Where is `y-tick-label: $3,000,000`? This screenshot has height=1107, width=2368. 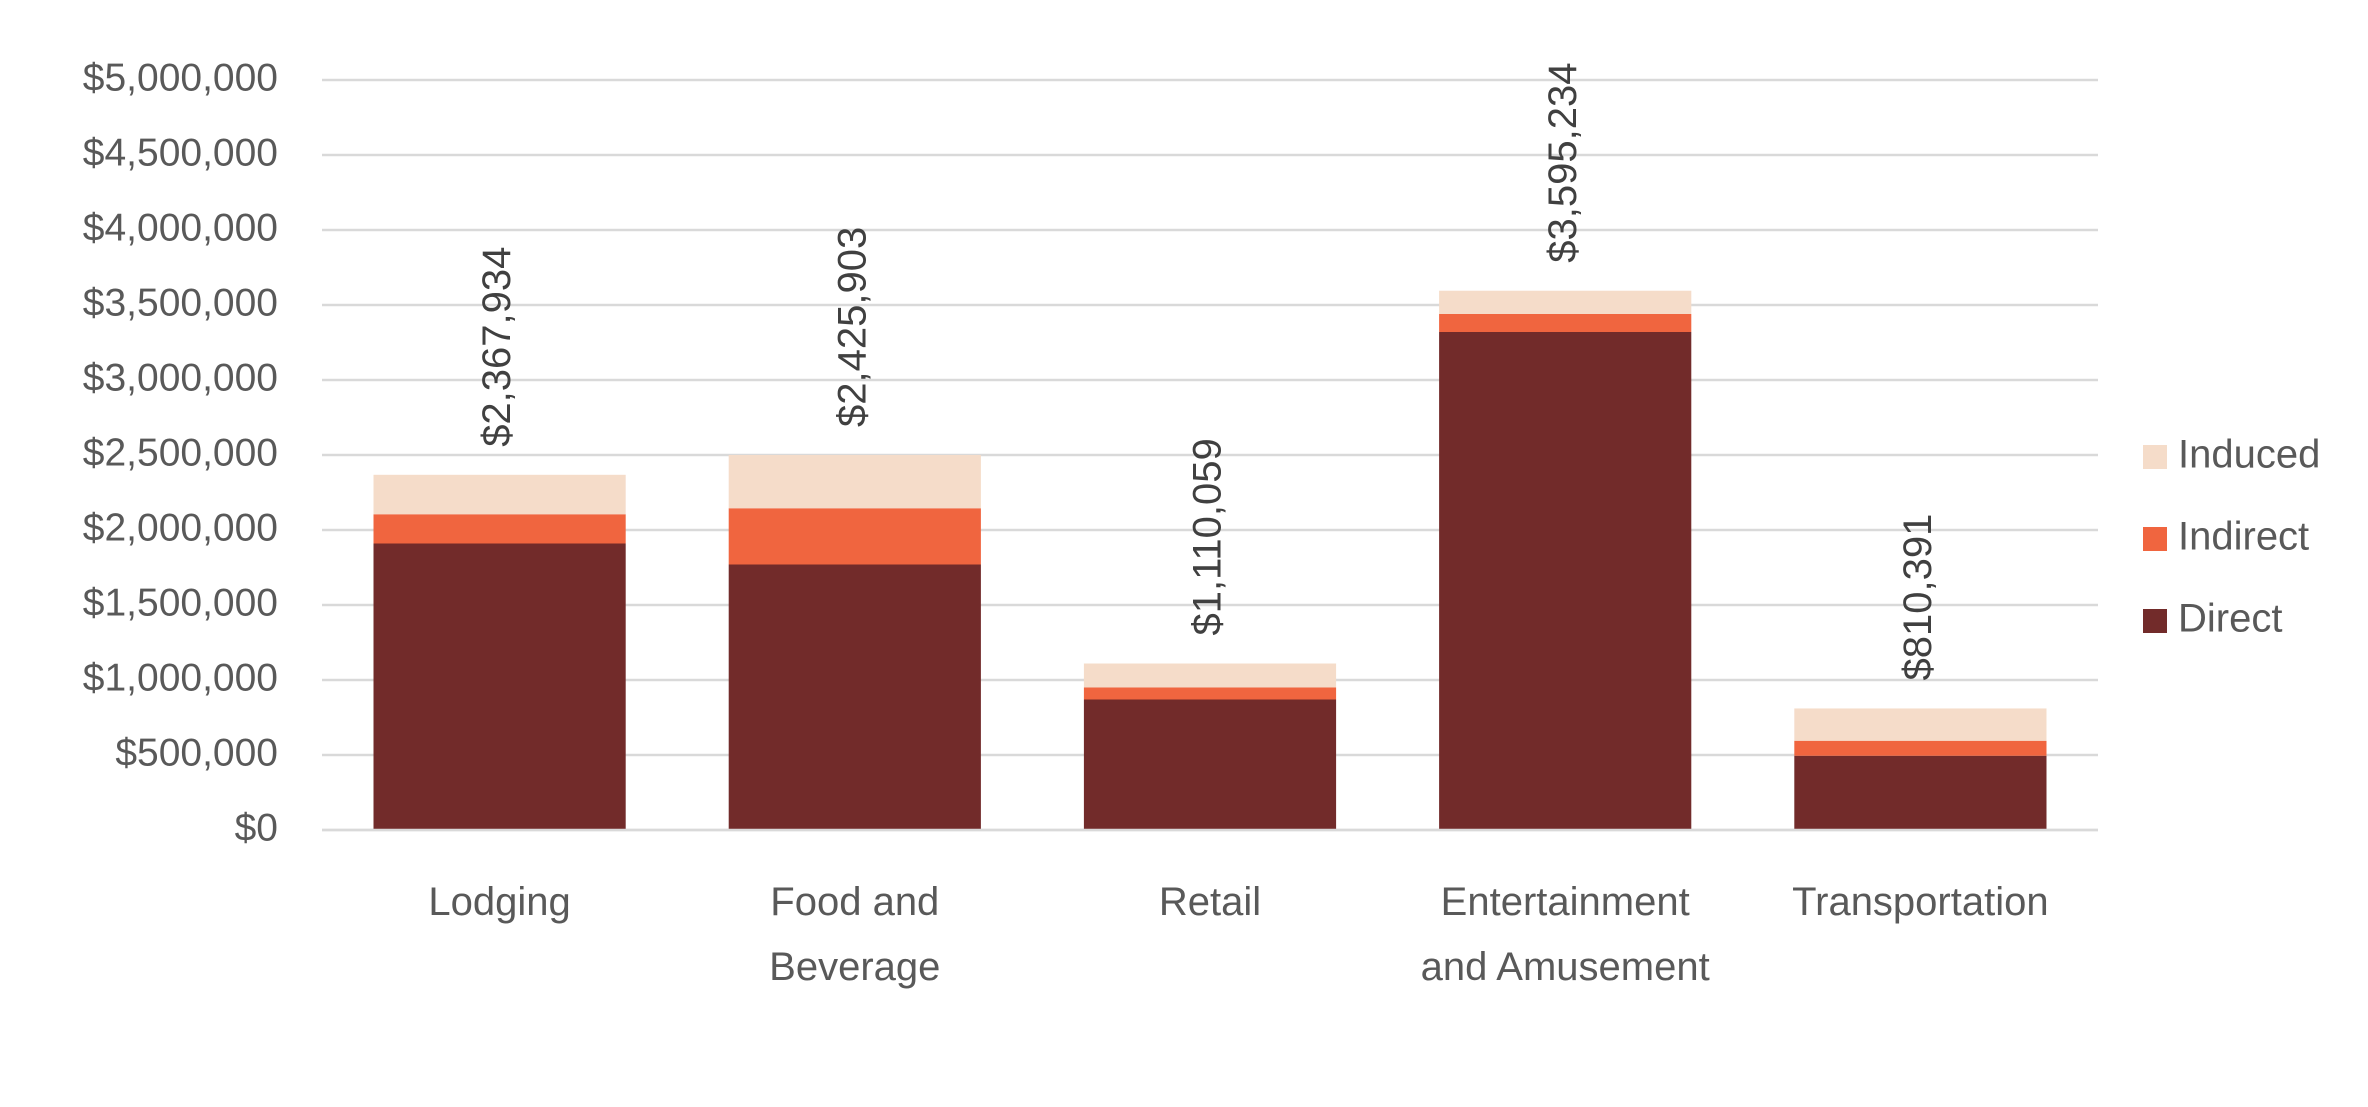 y-tick-label: $3,000,000 is located at coordinates (180, 377).